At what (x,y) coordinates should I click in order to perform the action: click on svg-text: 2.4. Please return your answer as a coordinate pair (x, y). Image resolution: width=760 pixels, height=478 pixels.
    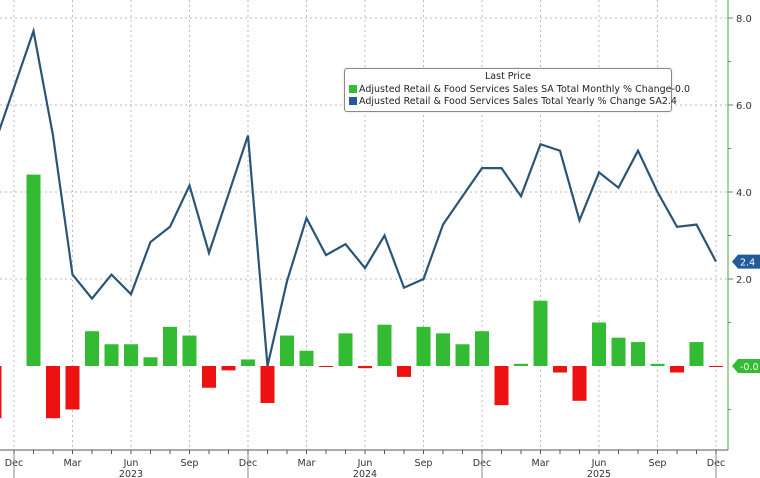
    Looking at the image, I should click on (747, 263).